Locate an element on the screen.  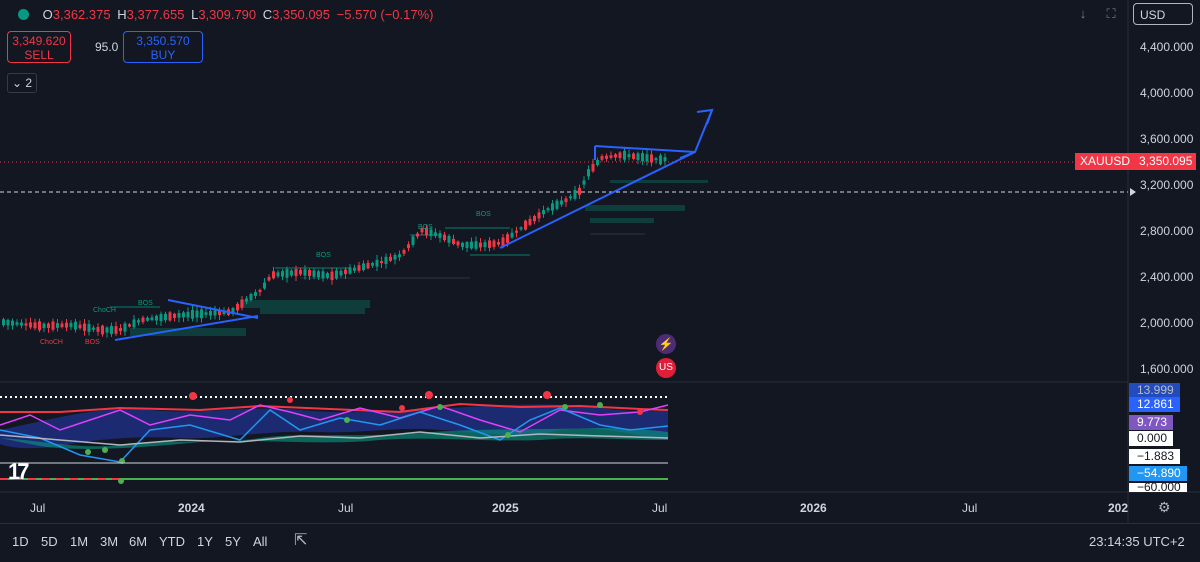
range-button-5d: 5D is located at coordinates (49, 541).